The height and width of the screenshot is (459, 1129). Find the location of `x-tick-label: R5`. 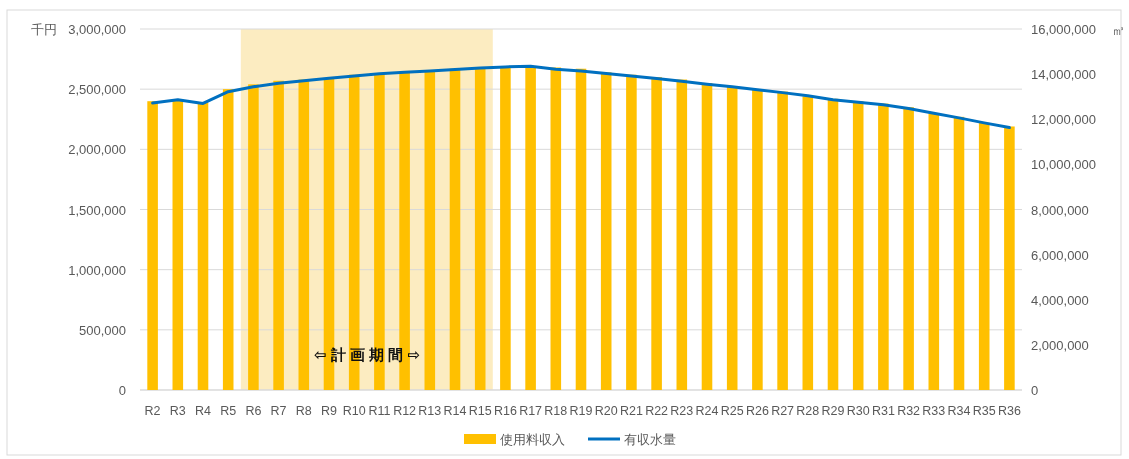

x-tick-label: R5 is located at coordinates (228, 411).